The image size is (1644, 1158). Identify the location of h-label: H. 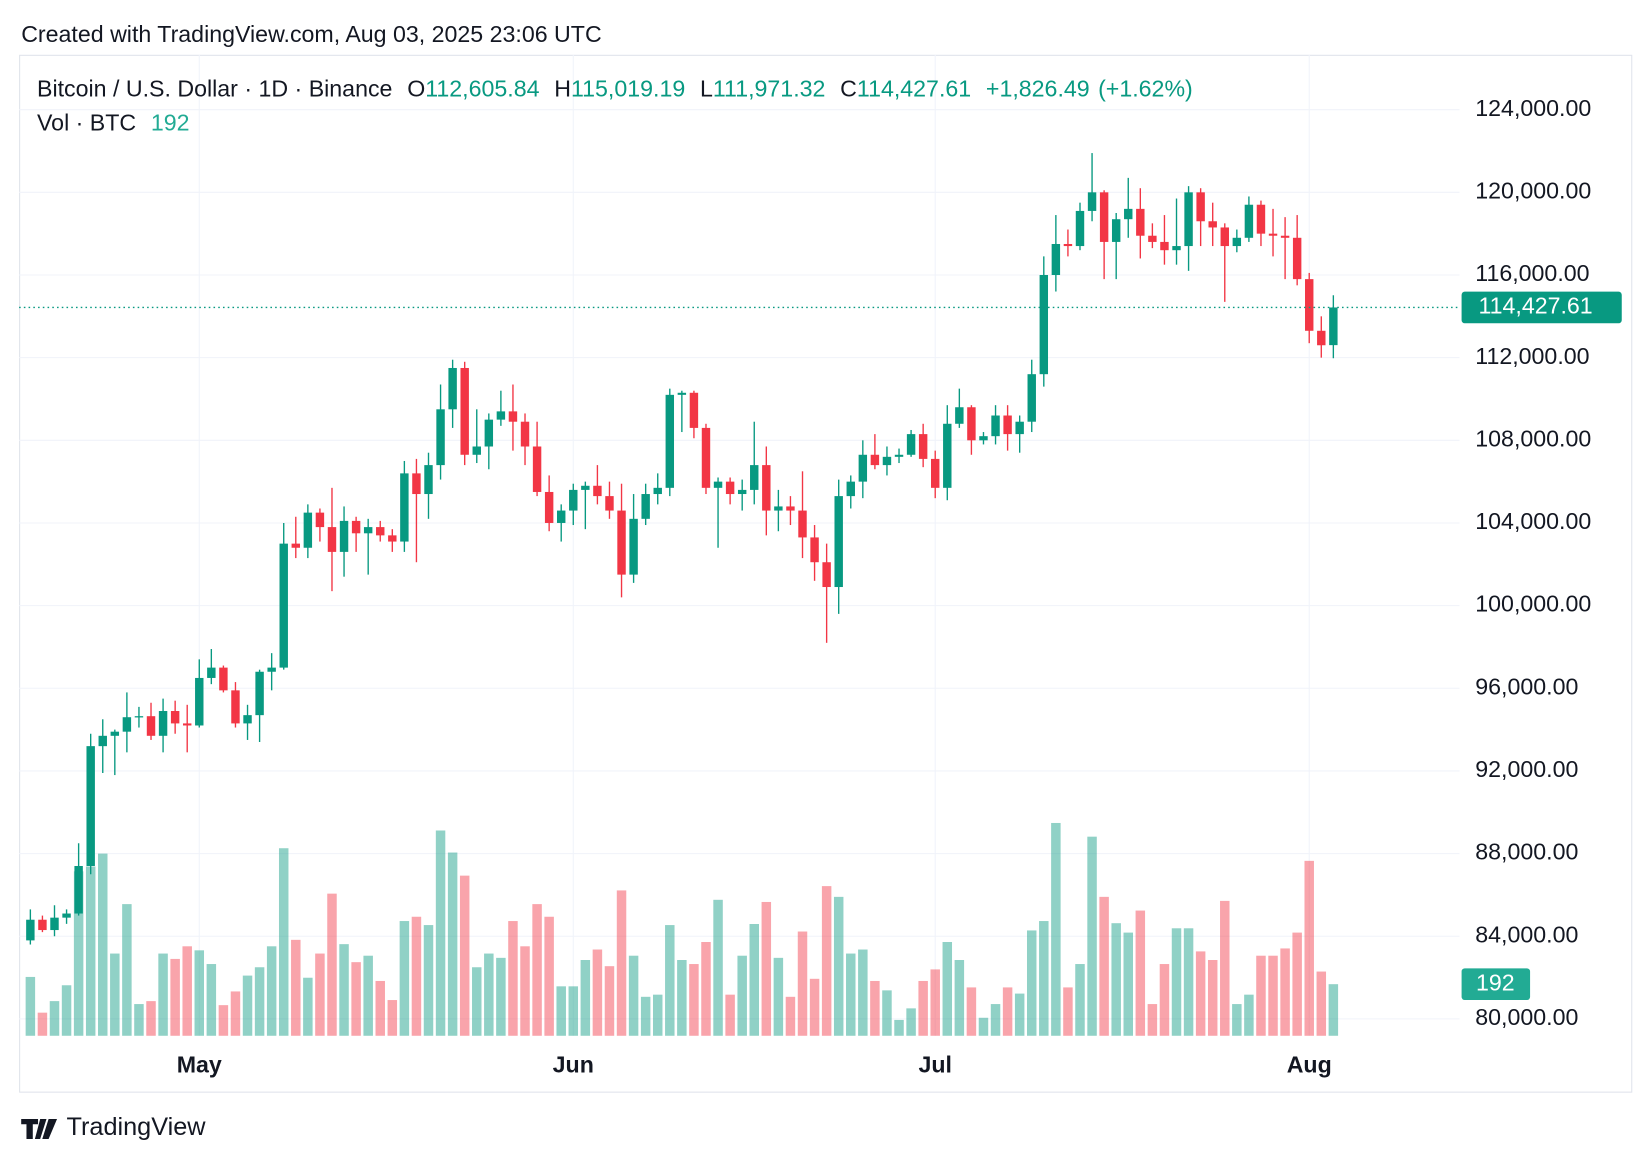
(562, 89).